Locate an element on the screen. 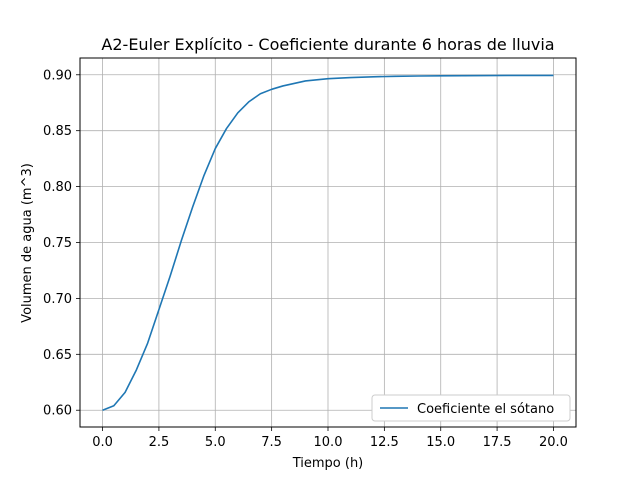 This screenshot has width=640, height=480. y-tick-label: 0.75 is located at coordinates (57, 243).